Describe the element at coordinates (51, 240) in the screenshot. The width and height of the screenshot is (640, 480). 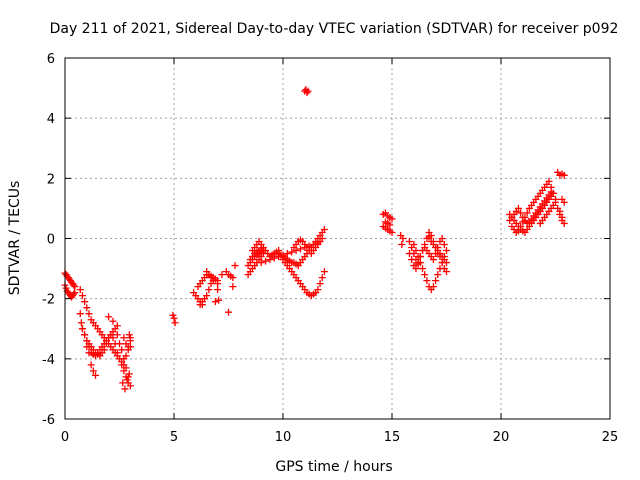
I see `y-tick-label: 0` at that location.